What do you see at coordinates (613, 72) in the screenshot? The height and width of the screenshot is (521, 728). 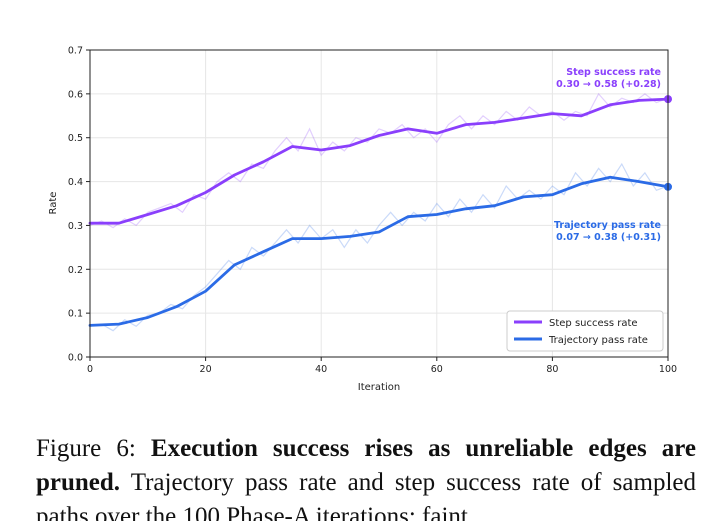 I see `annotation-step-title: Step success rate` at bounding box center [613, 72].